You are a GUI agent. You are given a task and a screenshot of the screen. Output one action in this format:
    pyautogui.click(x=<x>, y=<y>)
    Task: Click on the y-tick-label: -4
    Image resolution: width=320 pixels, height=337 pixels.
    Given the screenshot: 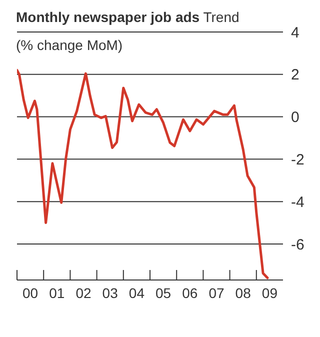 What is the action you would take?
    pyautogui.click(x=297, y=202)
    